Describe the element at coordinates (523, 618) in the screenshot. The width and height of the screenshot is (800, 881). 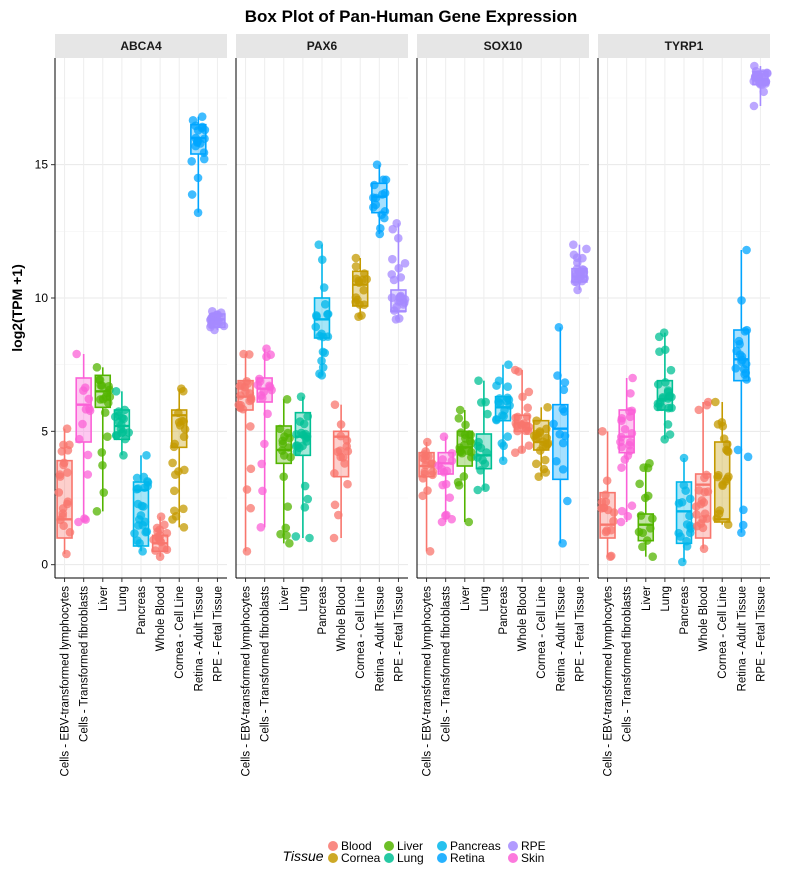
I see `x-tick-label: Whole Blood` at that location.